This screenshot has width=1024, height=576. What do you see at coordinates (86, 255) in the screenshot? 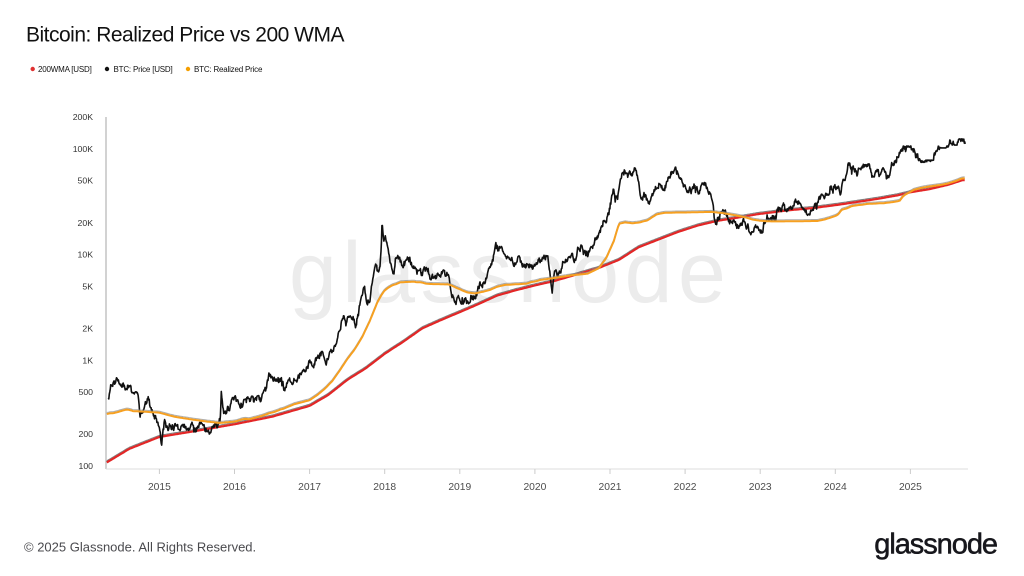
I see `svg-text: 10K` at bounding box center [86, 255].